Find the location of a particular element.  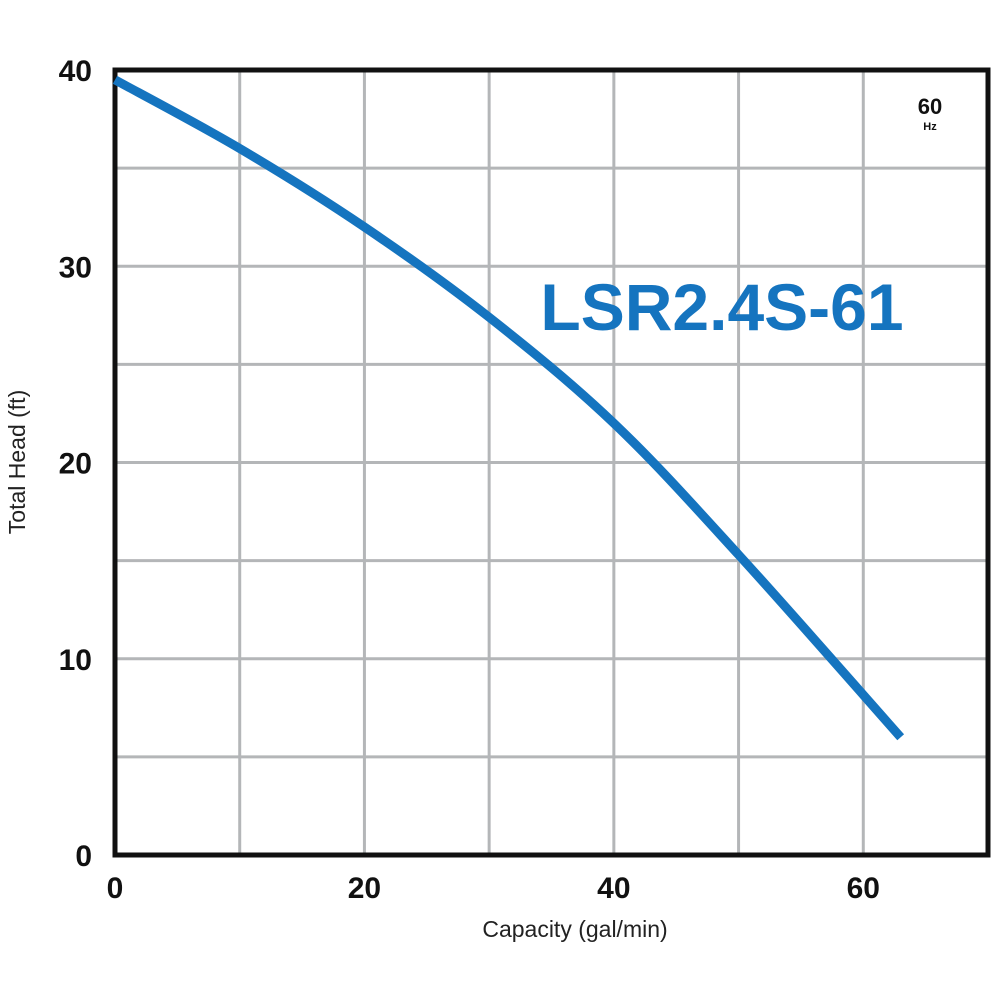

frequency-unit: Hz is located at coordinates (930, 127).